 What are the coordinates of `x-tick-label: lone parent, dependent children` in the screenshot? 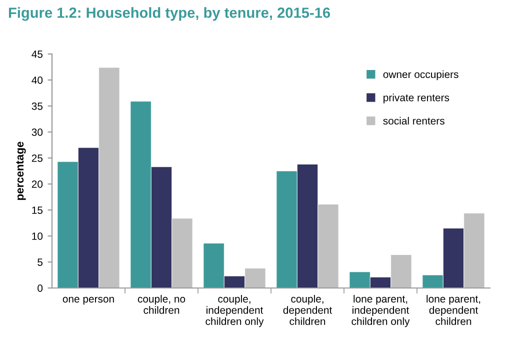 It's located at (453, 310).